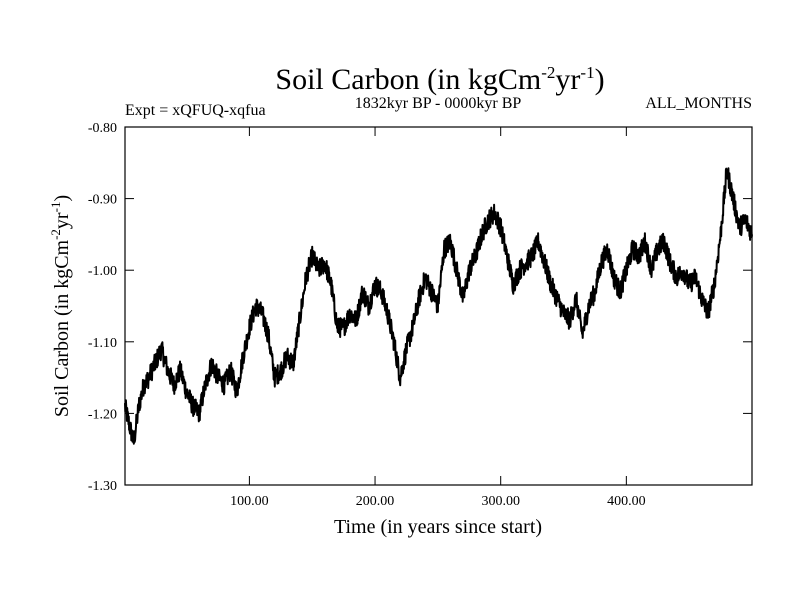  What do you see at coordinates (60, 306) in the screenshot?
I see `y-axis-label: Soil Carbon (in kgCm-2yr-1)` at bounding box center [60, 306].